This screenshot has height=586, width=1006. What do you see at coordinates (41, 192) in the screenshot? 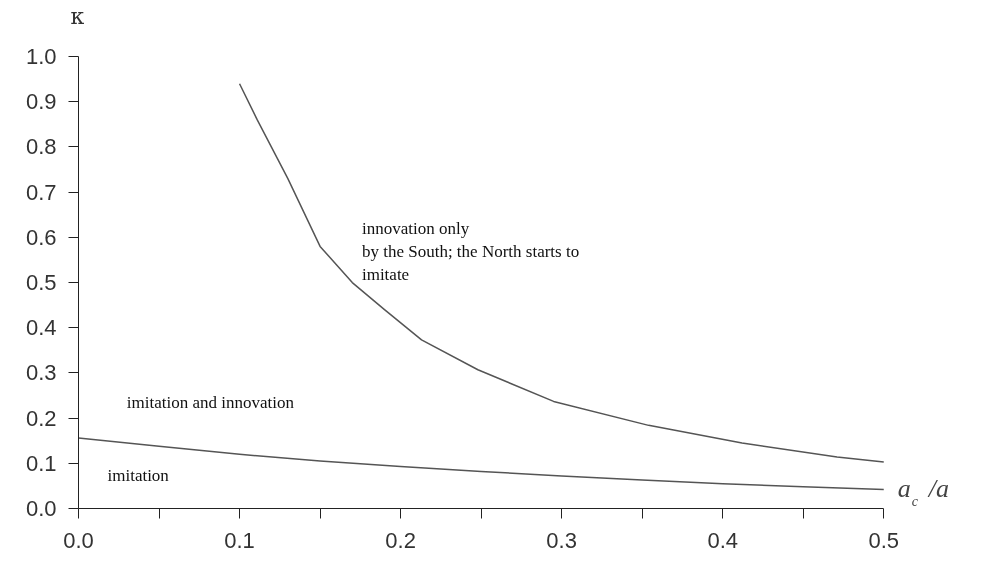
I see `y-tick-label: 0.7` at bounding box center [41, 192].